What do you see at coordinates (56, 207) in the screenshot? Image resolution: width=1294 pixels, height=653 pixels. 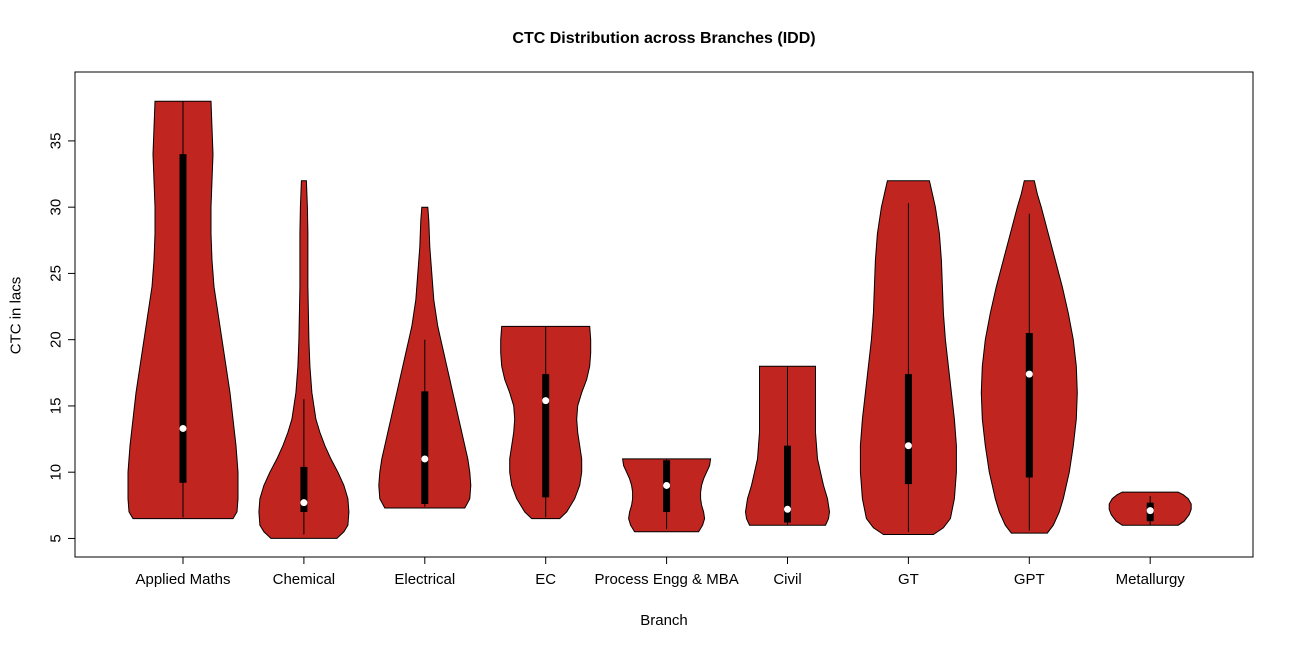 I see `y-tick-label: 30` at bounding box center [56, 207].